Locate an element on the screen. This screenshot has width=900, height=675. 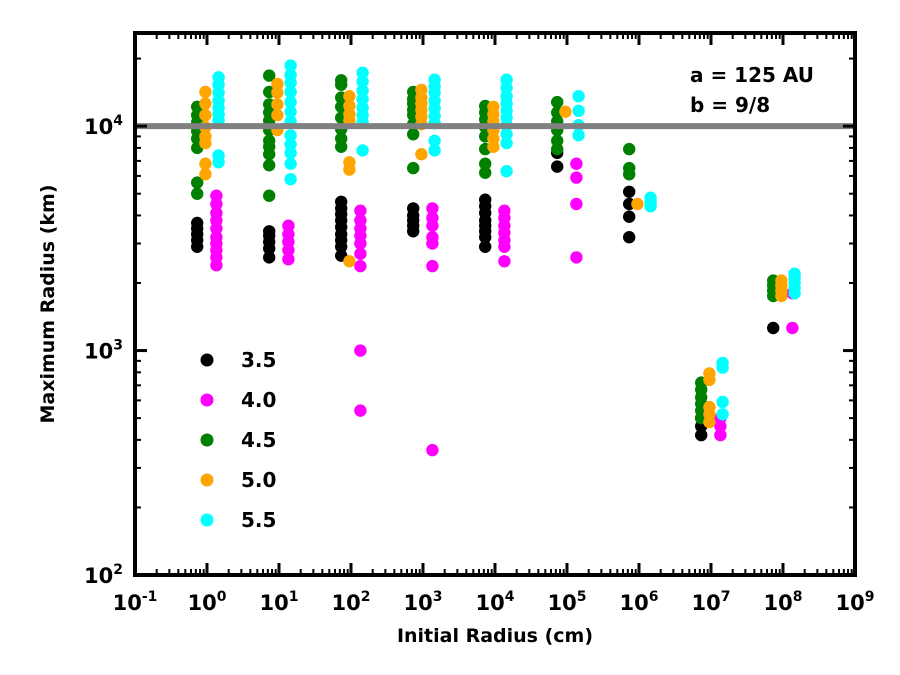
annotation-text: b = 9/8 is located at coordinates (730, 105).